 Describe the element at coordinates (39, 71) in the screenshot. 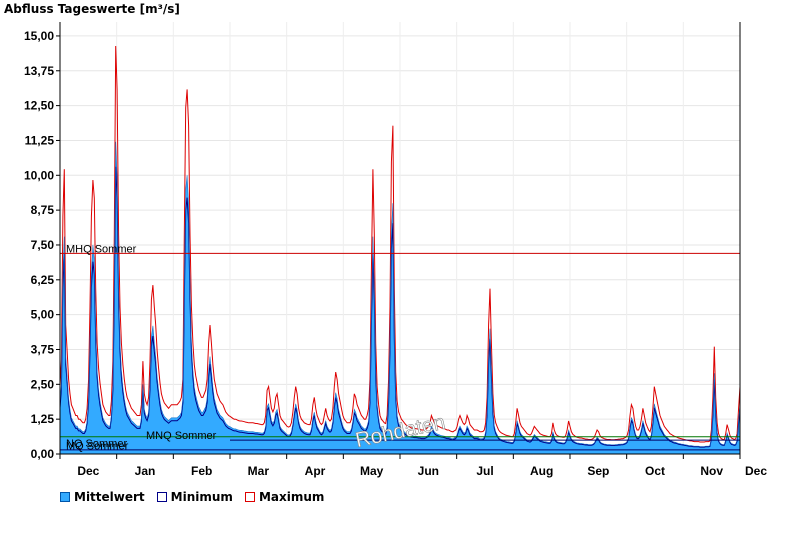

I see `y-tick-label: 13,75` at that location.